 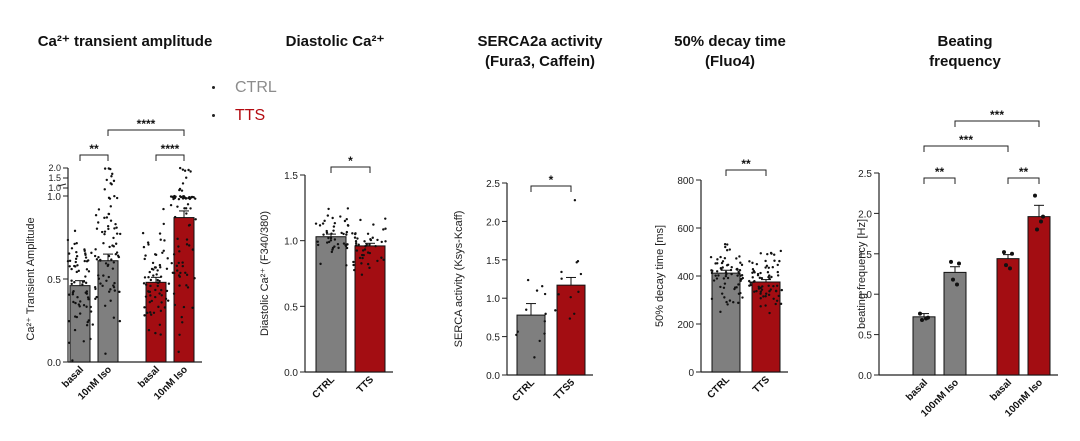 I want to click on y-tick-label: 1.5, so click(x=291, y=176).